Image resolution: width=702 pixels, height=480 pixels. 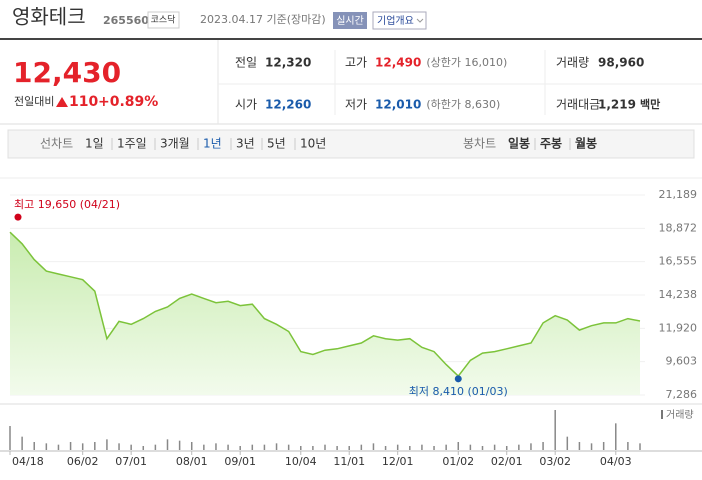 I want to click on x-tick-label: 09/01, so click(x=240, y=461).